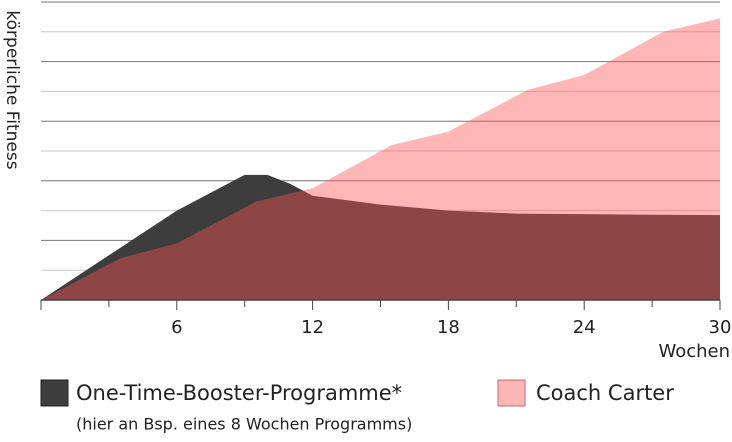 The image size is (732, 442). Describe the element at coordinates (312, 327) in the screenshot. I see `x-tick-label: 12` at that location.